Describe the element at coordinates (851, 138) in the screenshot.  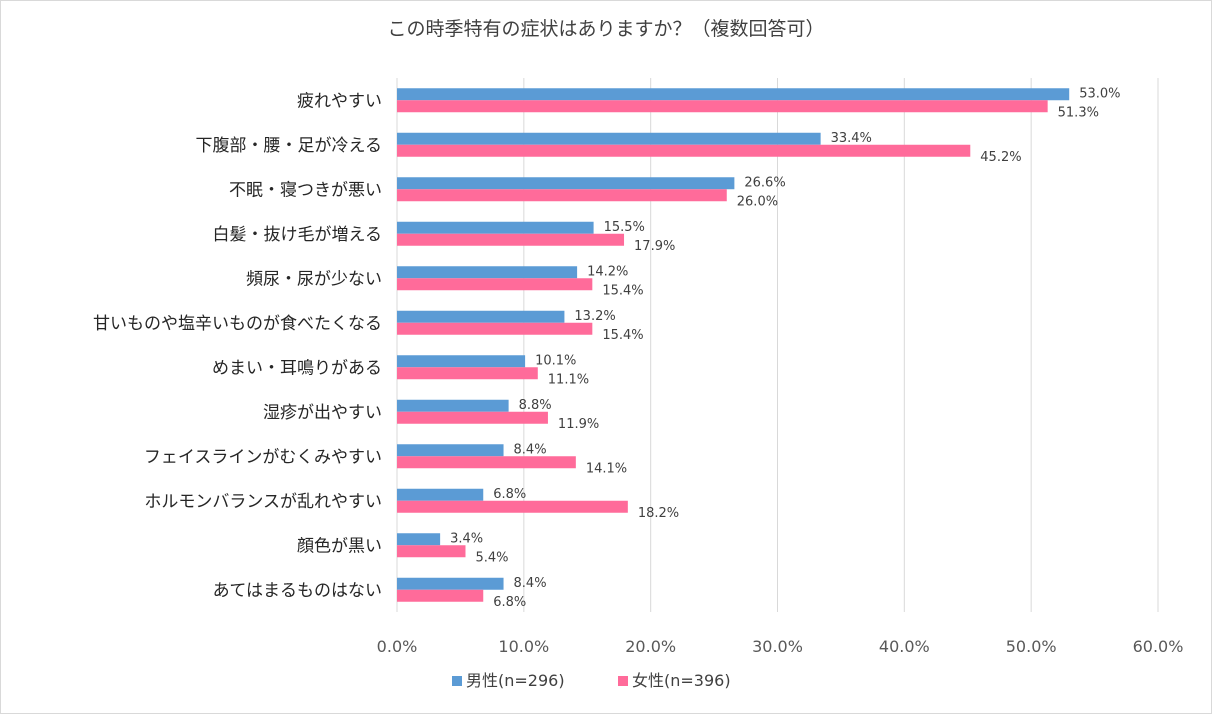
I see `data-label: 33.4%` at that location.